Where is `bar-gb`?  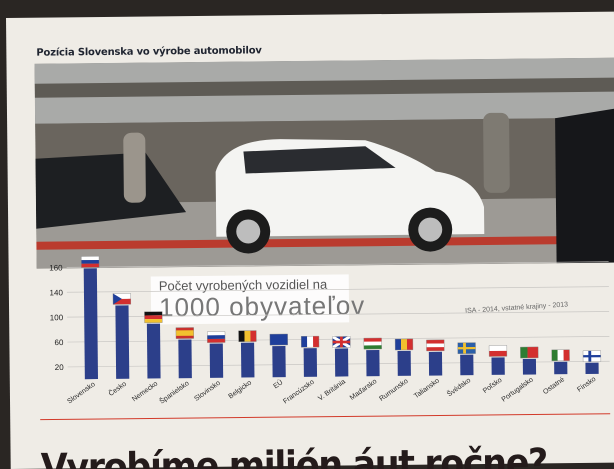 bar-gb is located at coordinates (341, 362).